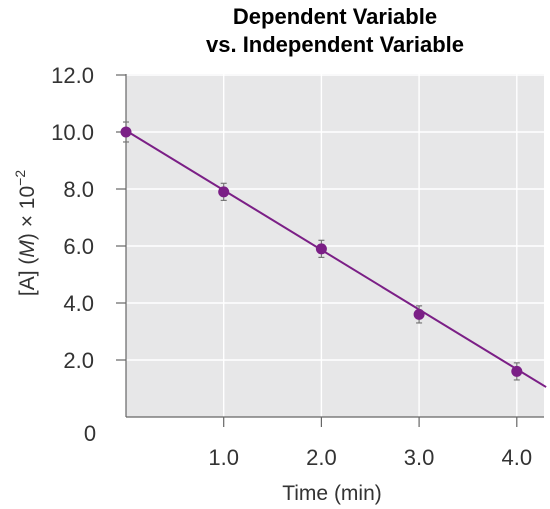 The image size is (550, 509). What do you see at coordinates (223, 457) in the screenshot?
I see `x-tick-label-1: 1.0` at bounding box center [223, 457].